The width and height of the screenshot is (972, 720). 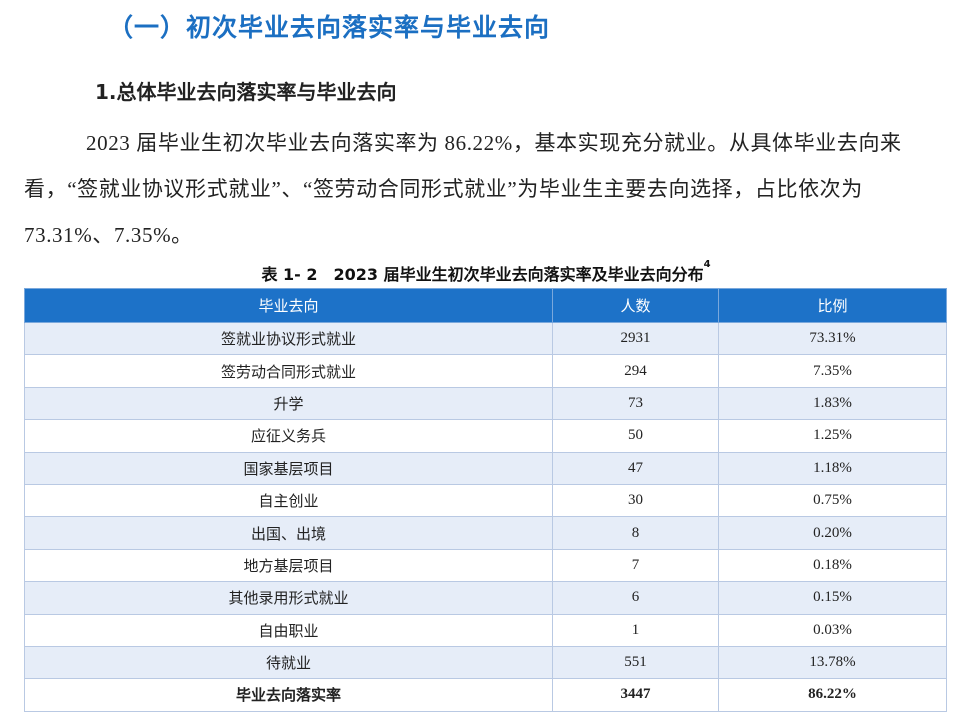 I want to click on cell-count: 73, so click(x=635, y=403).